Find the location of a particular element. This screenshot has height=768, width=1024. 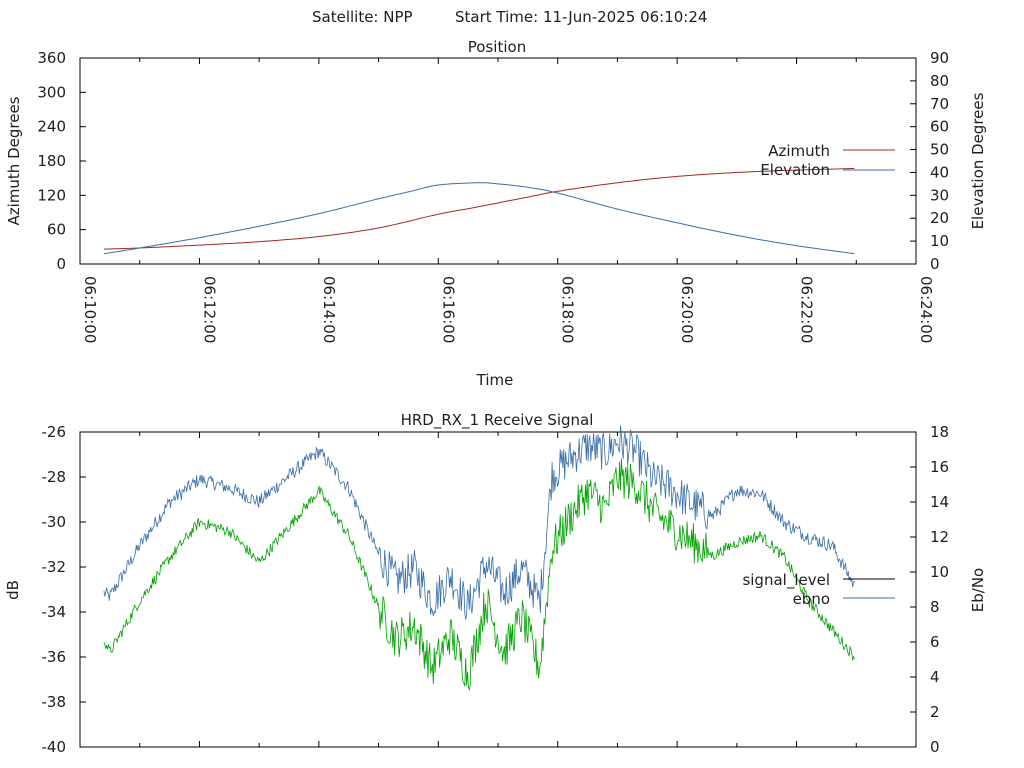

db-tick-label: -32 is located at coordinates (54, 567).